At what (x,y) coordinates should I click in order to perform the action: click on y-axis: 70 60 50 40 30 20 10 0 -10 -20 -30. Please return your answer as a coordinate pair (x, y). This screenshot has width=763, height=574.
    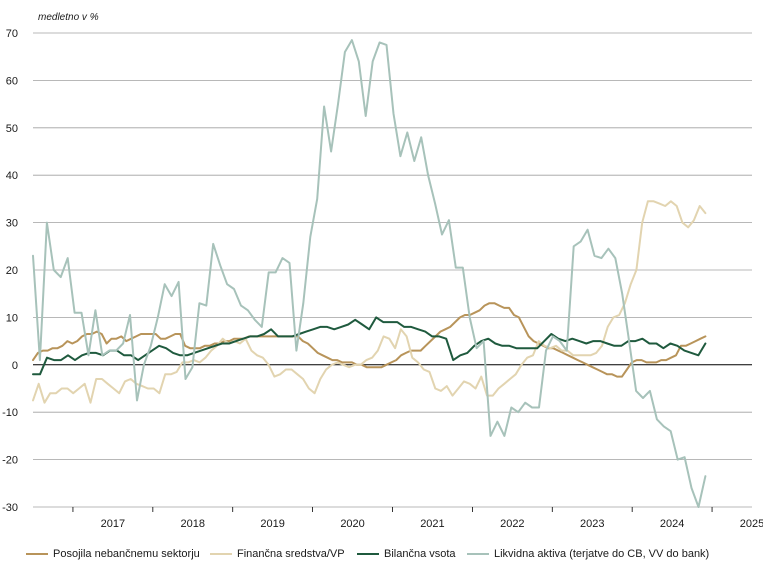
    Looking at the image, I should click on (10, 271).